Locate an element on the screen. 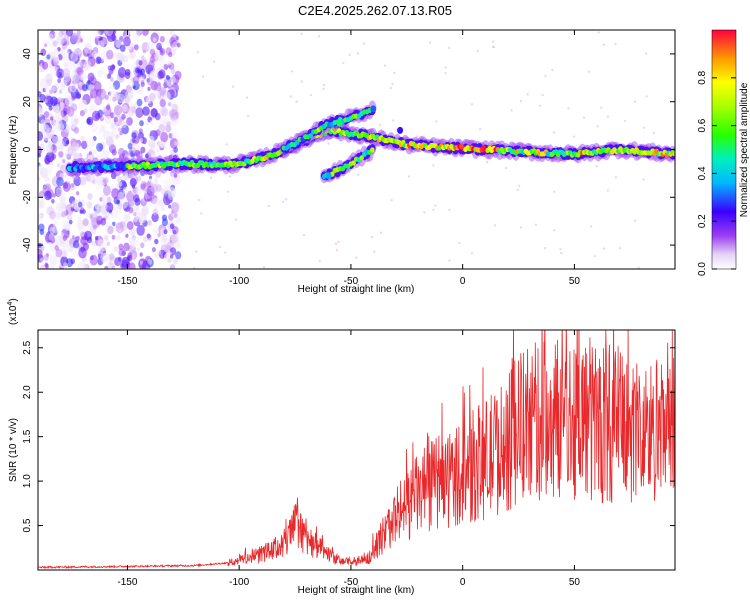 Image resolution: width=750 pixels, height=600 pixels. spectrogram-y-tick-label: -40 is located at coordinates (27, 244).